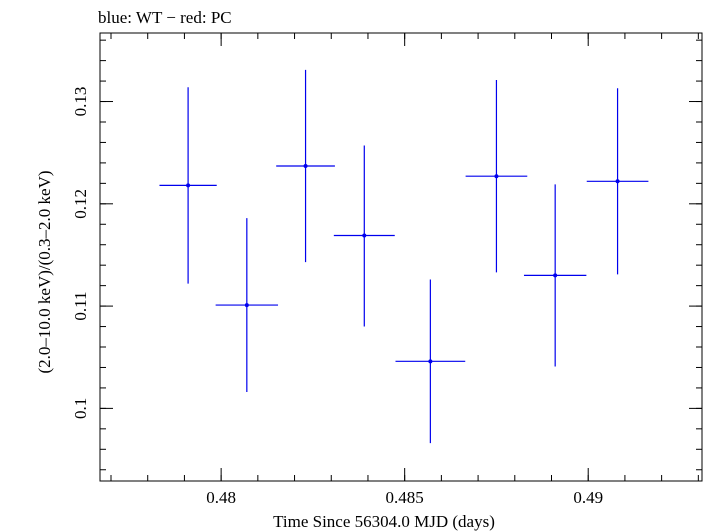  What do you see at coordinates (44, 271) in the screenshot?
I see `y-axis-label: (2.0–10.0 keV)/(0.3–2.0 keV)` at bounding box center [44, 271].